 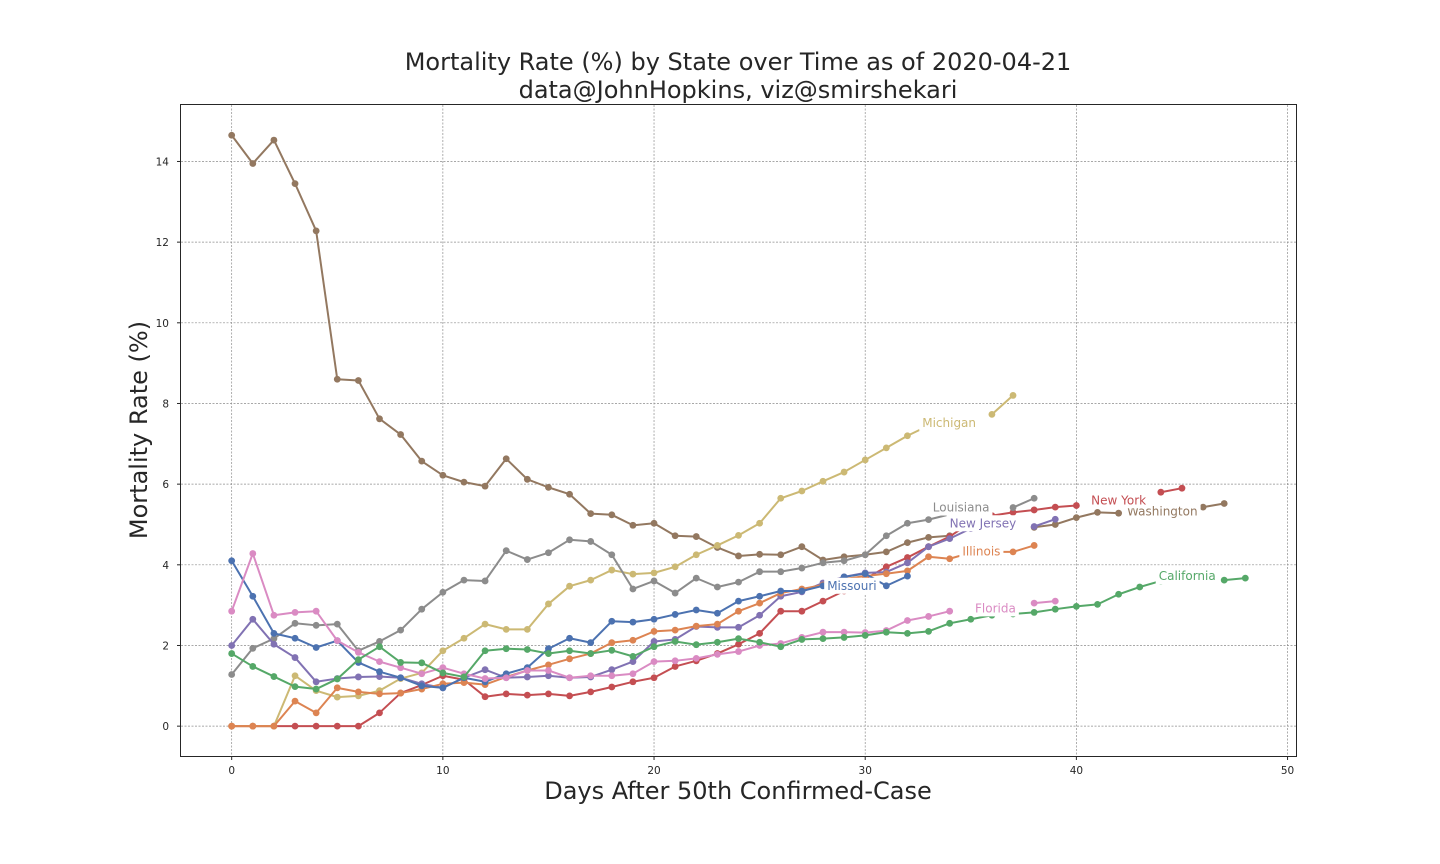 What do you see at coordinates (738, 791) in the screenshot?
I see `x-axis-label: Days After 50th Confirmed-Case` at bounding box center [738, 791].